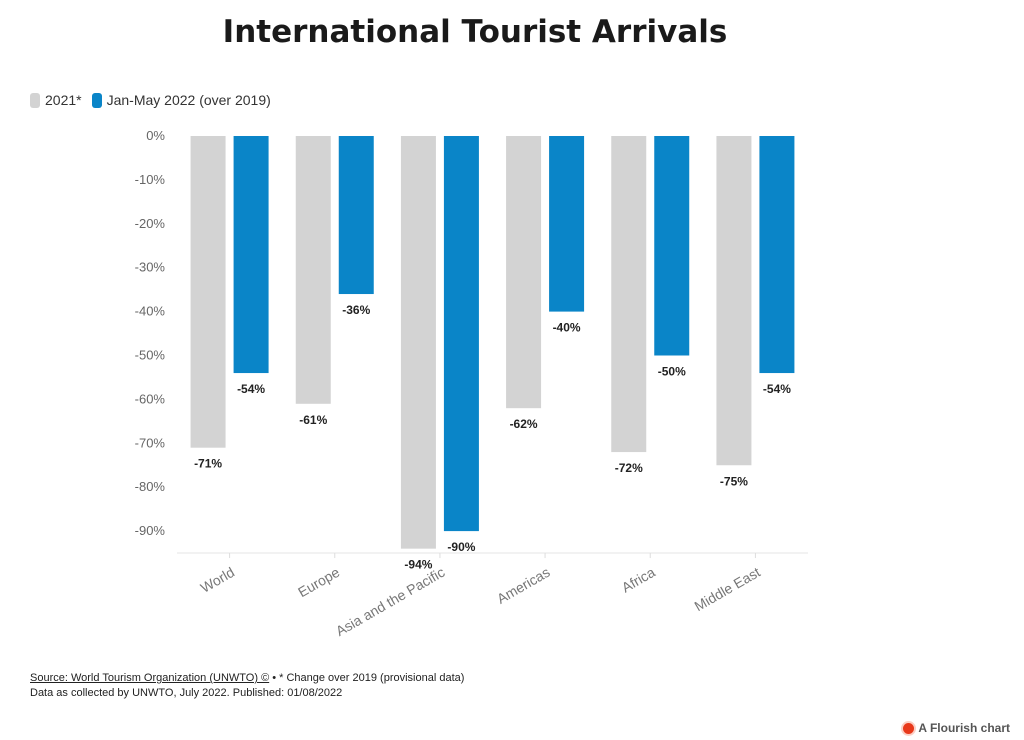 The width and height of the screenshot is (1024, 740). I want to click on legend-item-2022: Jan-May 2022 (over 2019), so click(181, 100).